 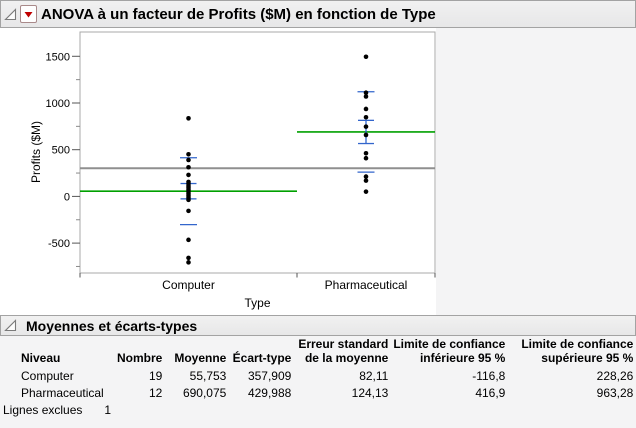 I want to click on stats-table-row: Computer 19 55,753 357,909 82,11 -116,8 228,26, so click(x=327, y=376).